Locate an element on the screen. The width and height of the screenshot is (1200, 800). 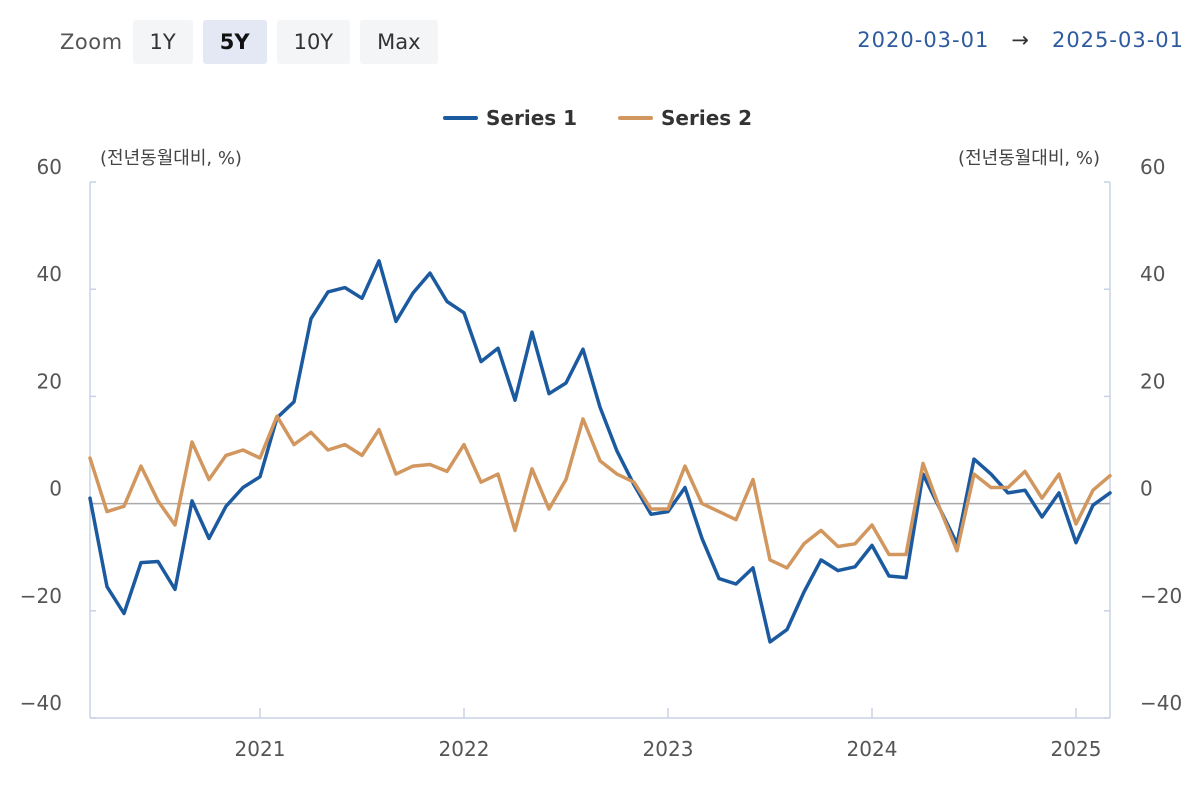
y-tick-label-left: −40 is located at coordinates (41, 703).